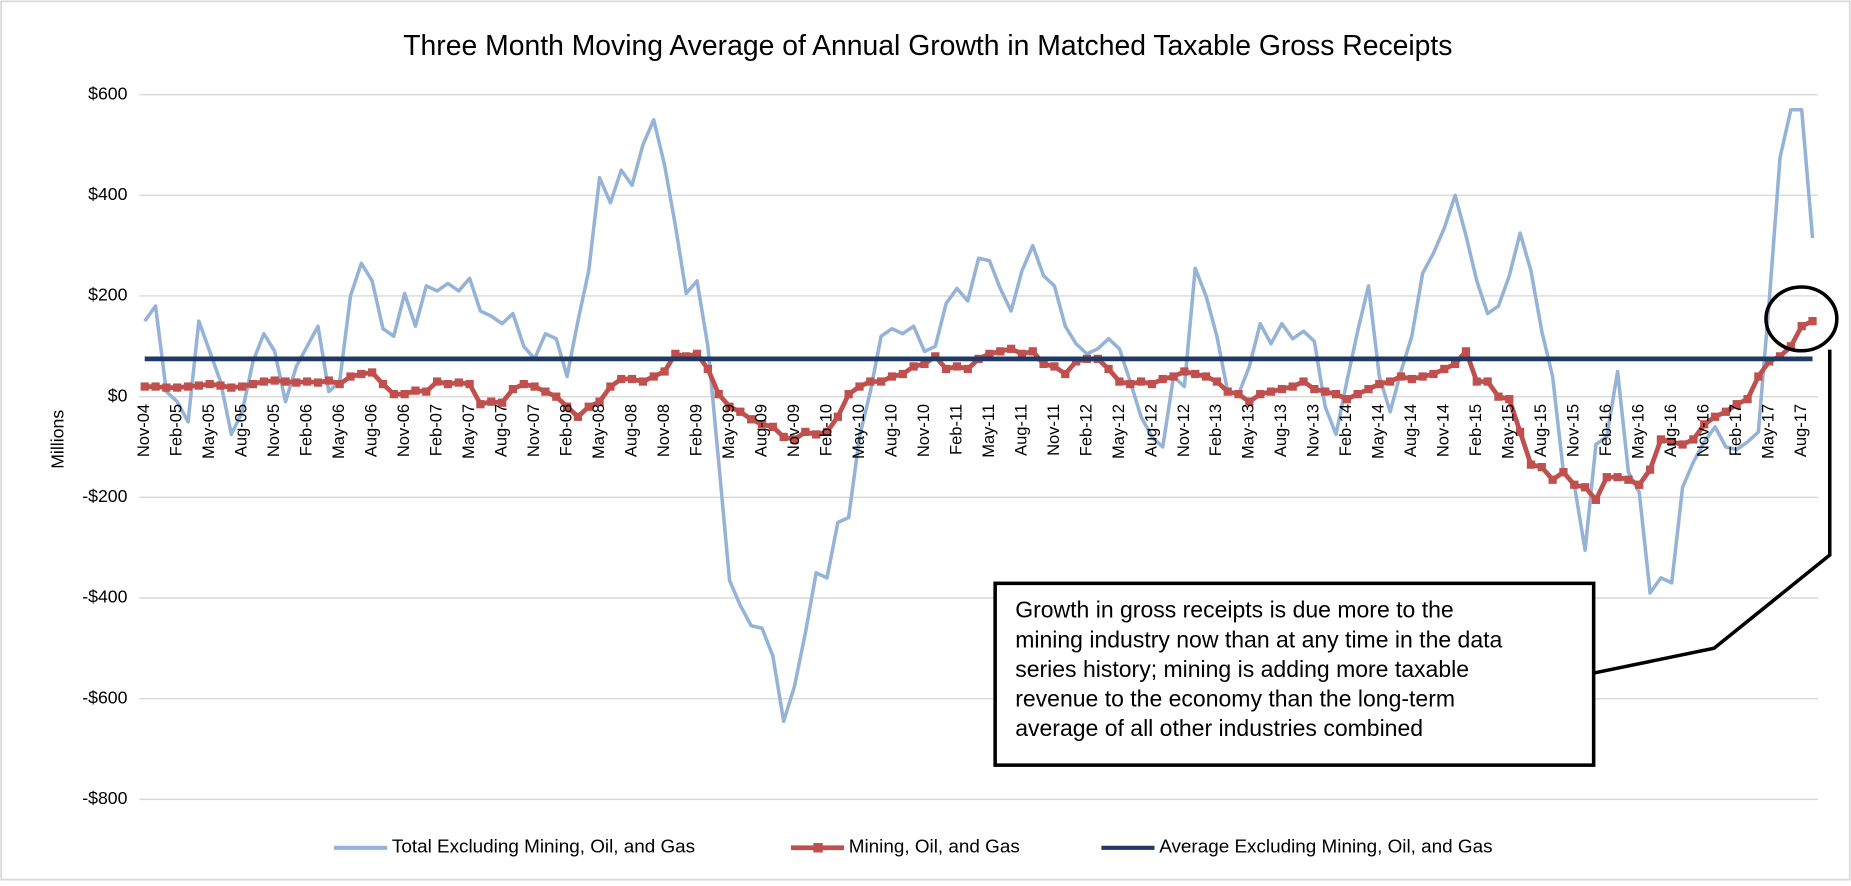  Describe the element at coordinates (1085, 430) in the screenshot. I see `x-tick-label: Feb-12` at that location.